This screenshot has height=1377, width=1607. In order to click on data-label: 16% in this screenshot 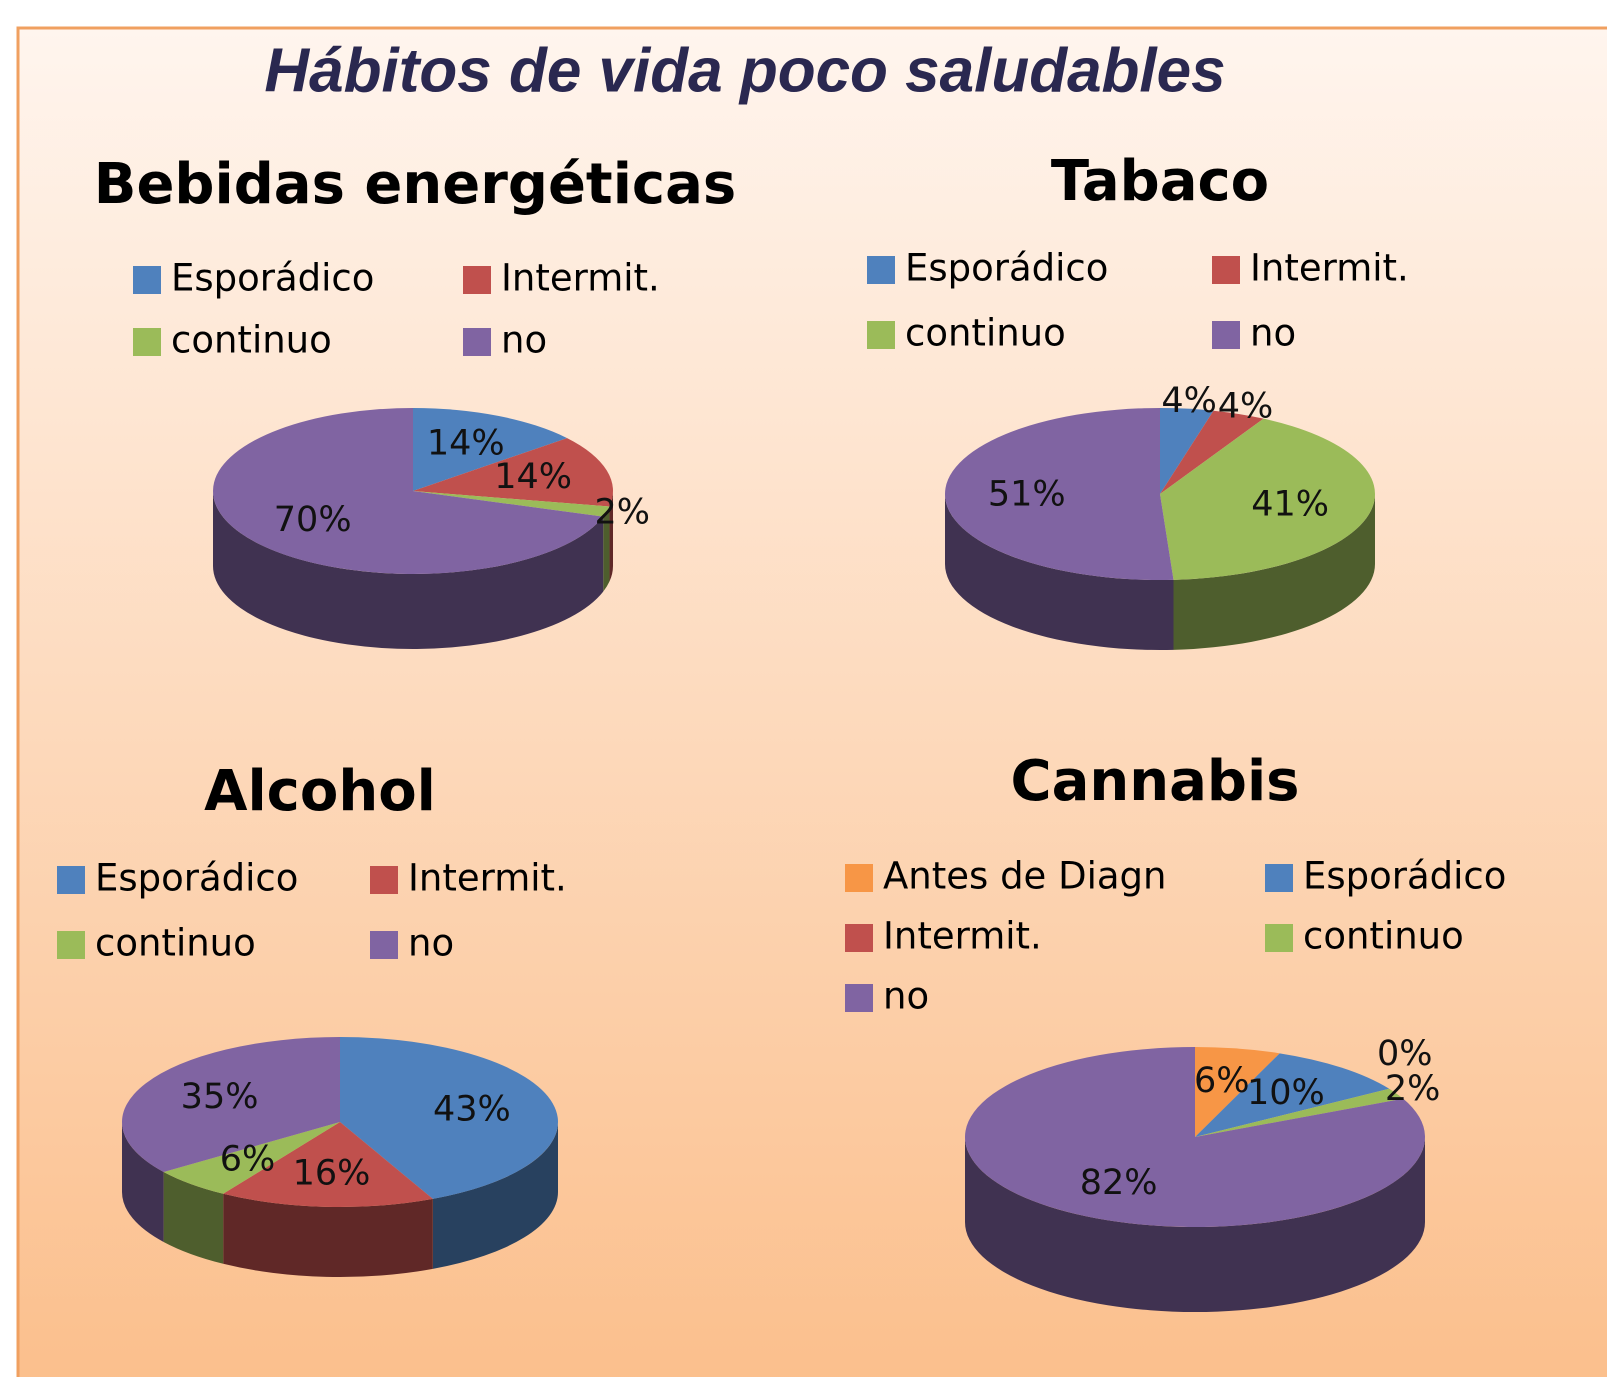, I will do `click(332, 1174)`.